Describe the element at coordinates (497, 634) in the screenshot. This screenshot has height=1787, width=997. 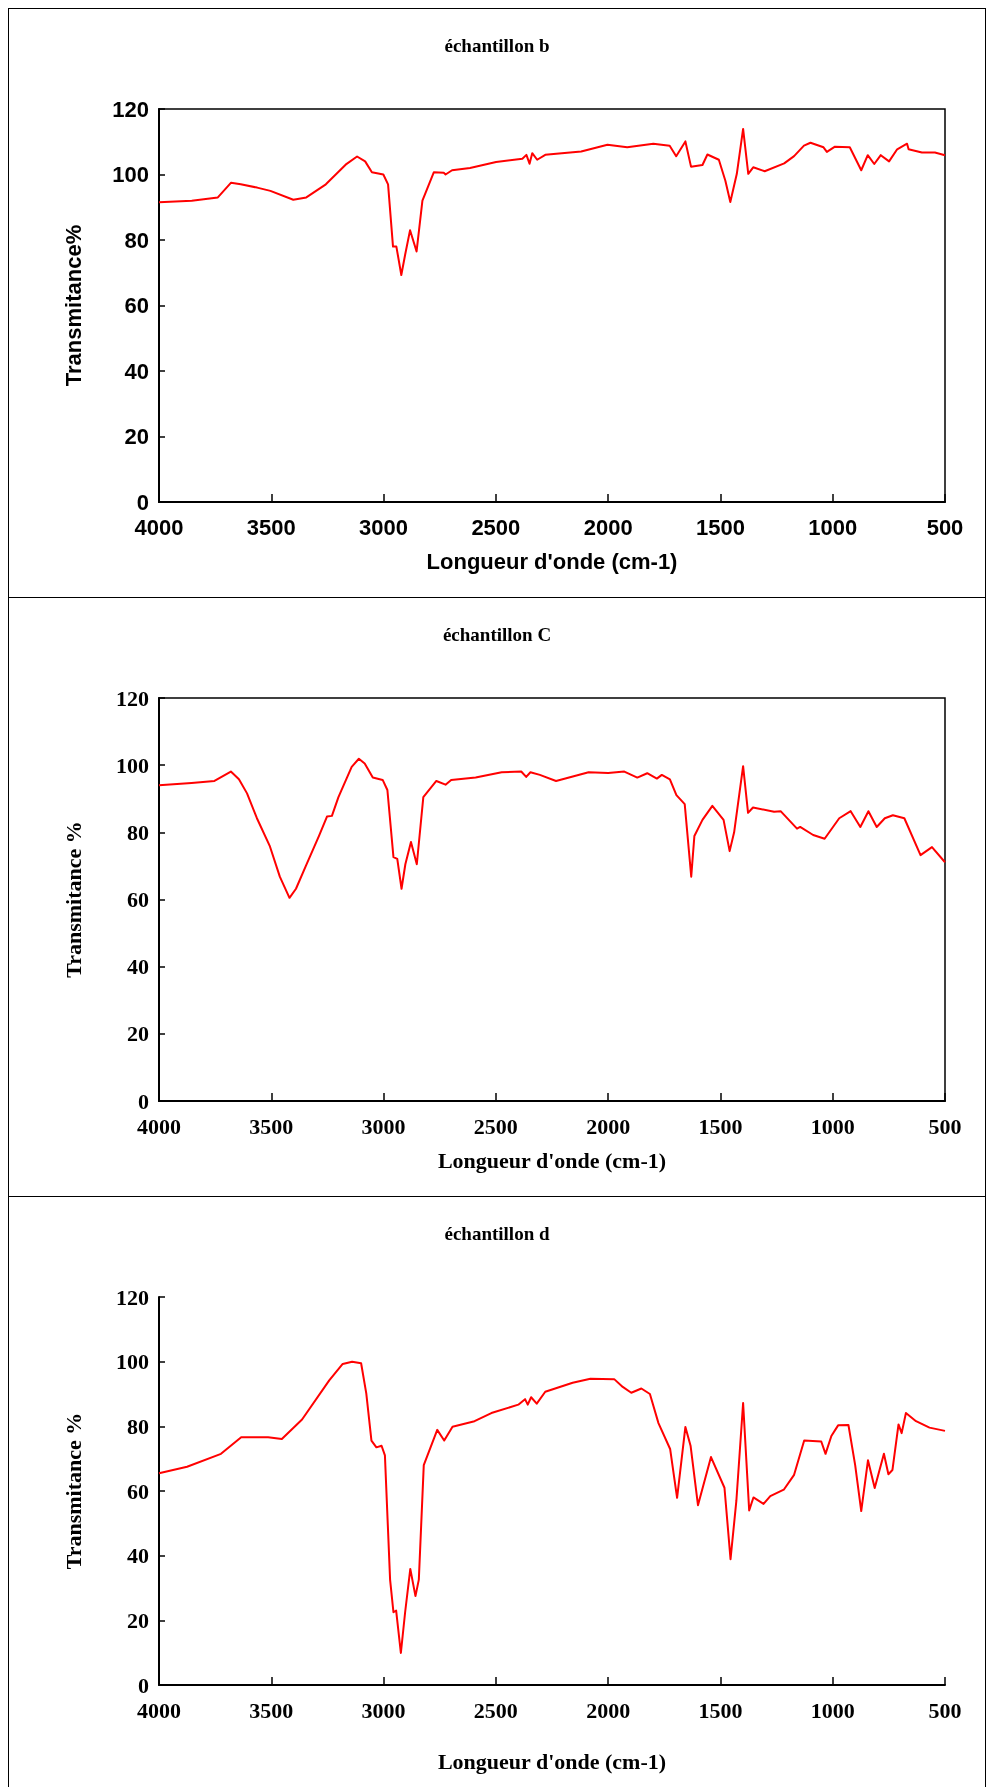
I see `chart-title: échantillon C` at that location.